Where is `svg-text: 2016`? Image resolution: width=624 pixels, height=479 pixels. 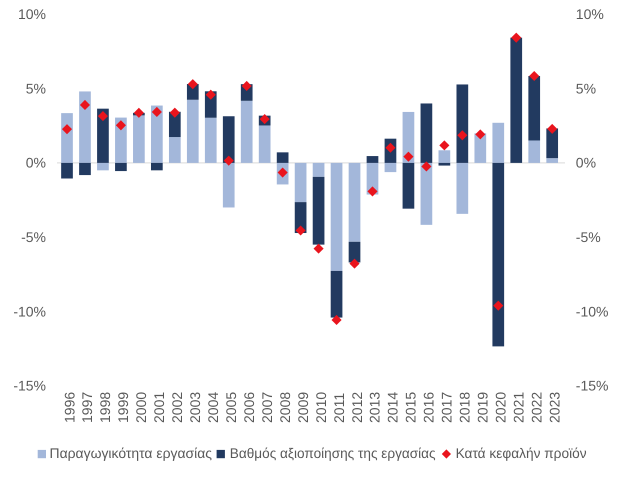
svg-text: 2016 is located at coordinates (429, 407).